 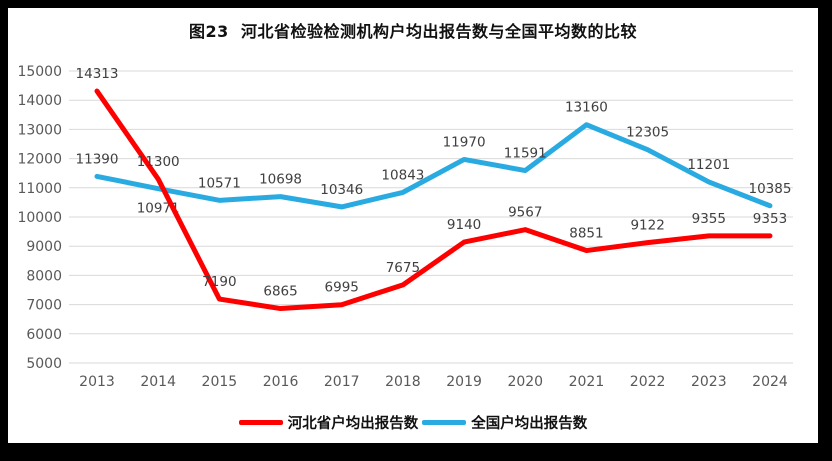 I want to click on y-tick-label: 5000, so click(x=44, y=364).